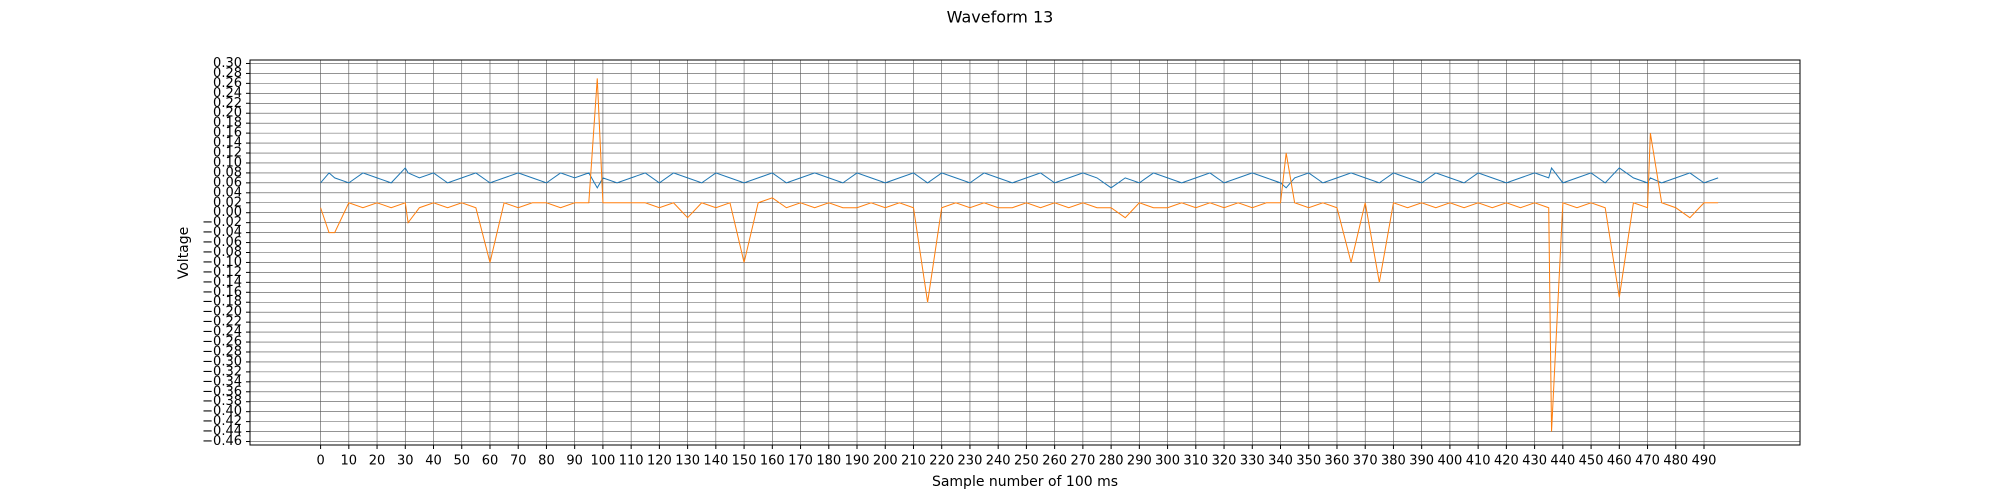 The height and width of the screenshot is (500, 2000). I want to click on y-tick-label: 0.18, so click(227, 123).